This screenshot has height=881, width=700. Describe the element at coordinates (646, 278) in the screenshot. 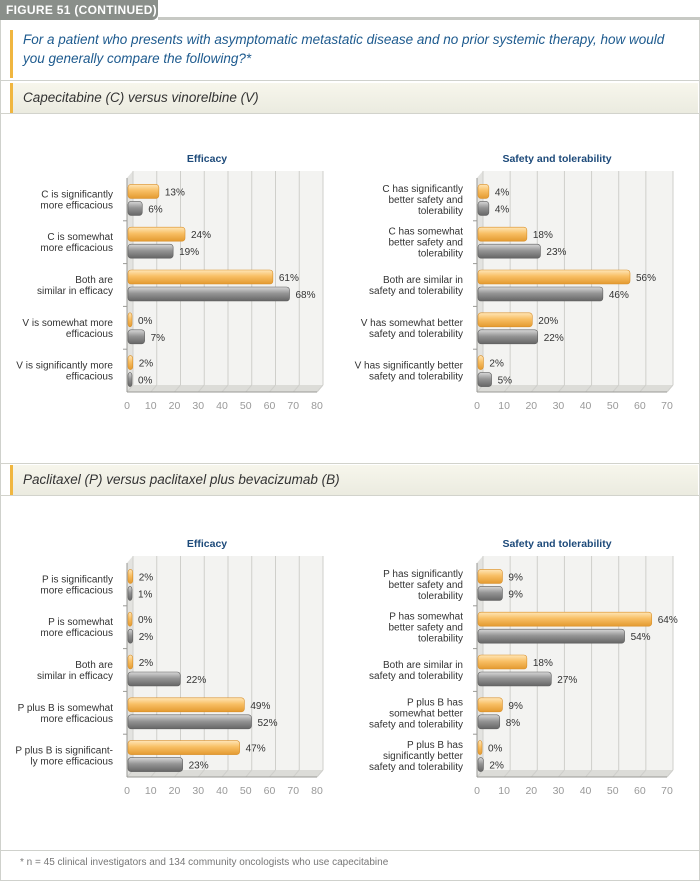

I see `data-label: 56%` at that location.